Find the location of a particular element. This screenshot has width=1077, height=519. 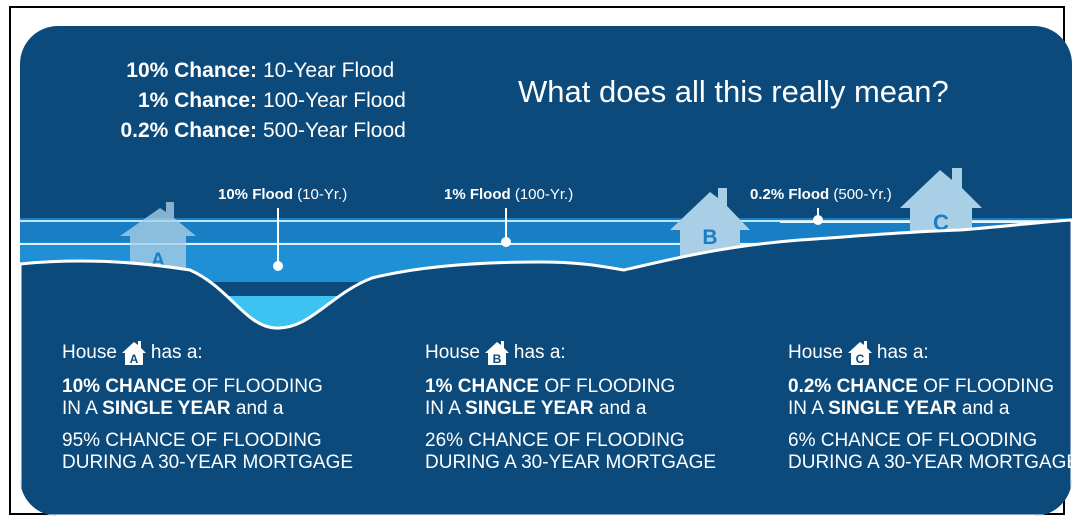

house-a-badge-icon: A is located at coordinates (133, 353).